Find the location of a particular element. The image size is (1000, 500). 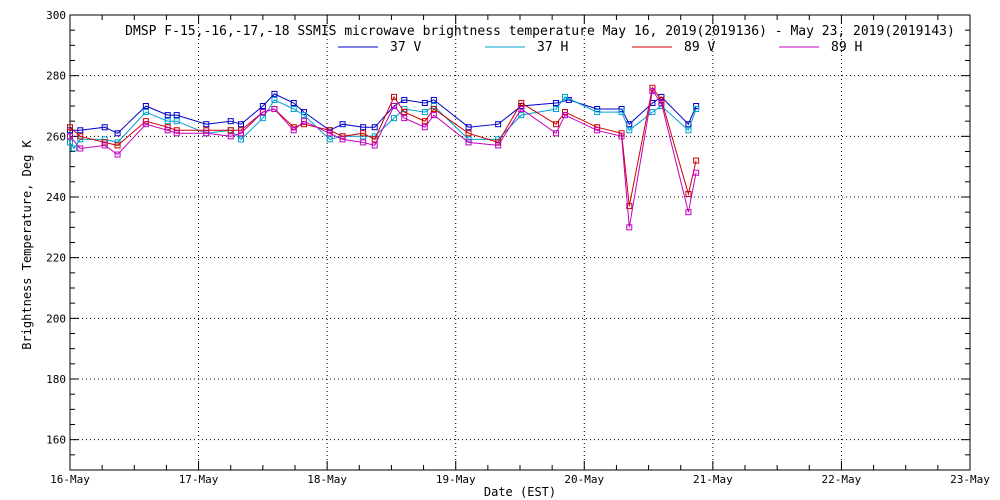

legend-label: 89 V is located at coordinates (699, 47).